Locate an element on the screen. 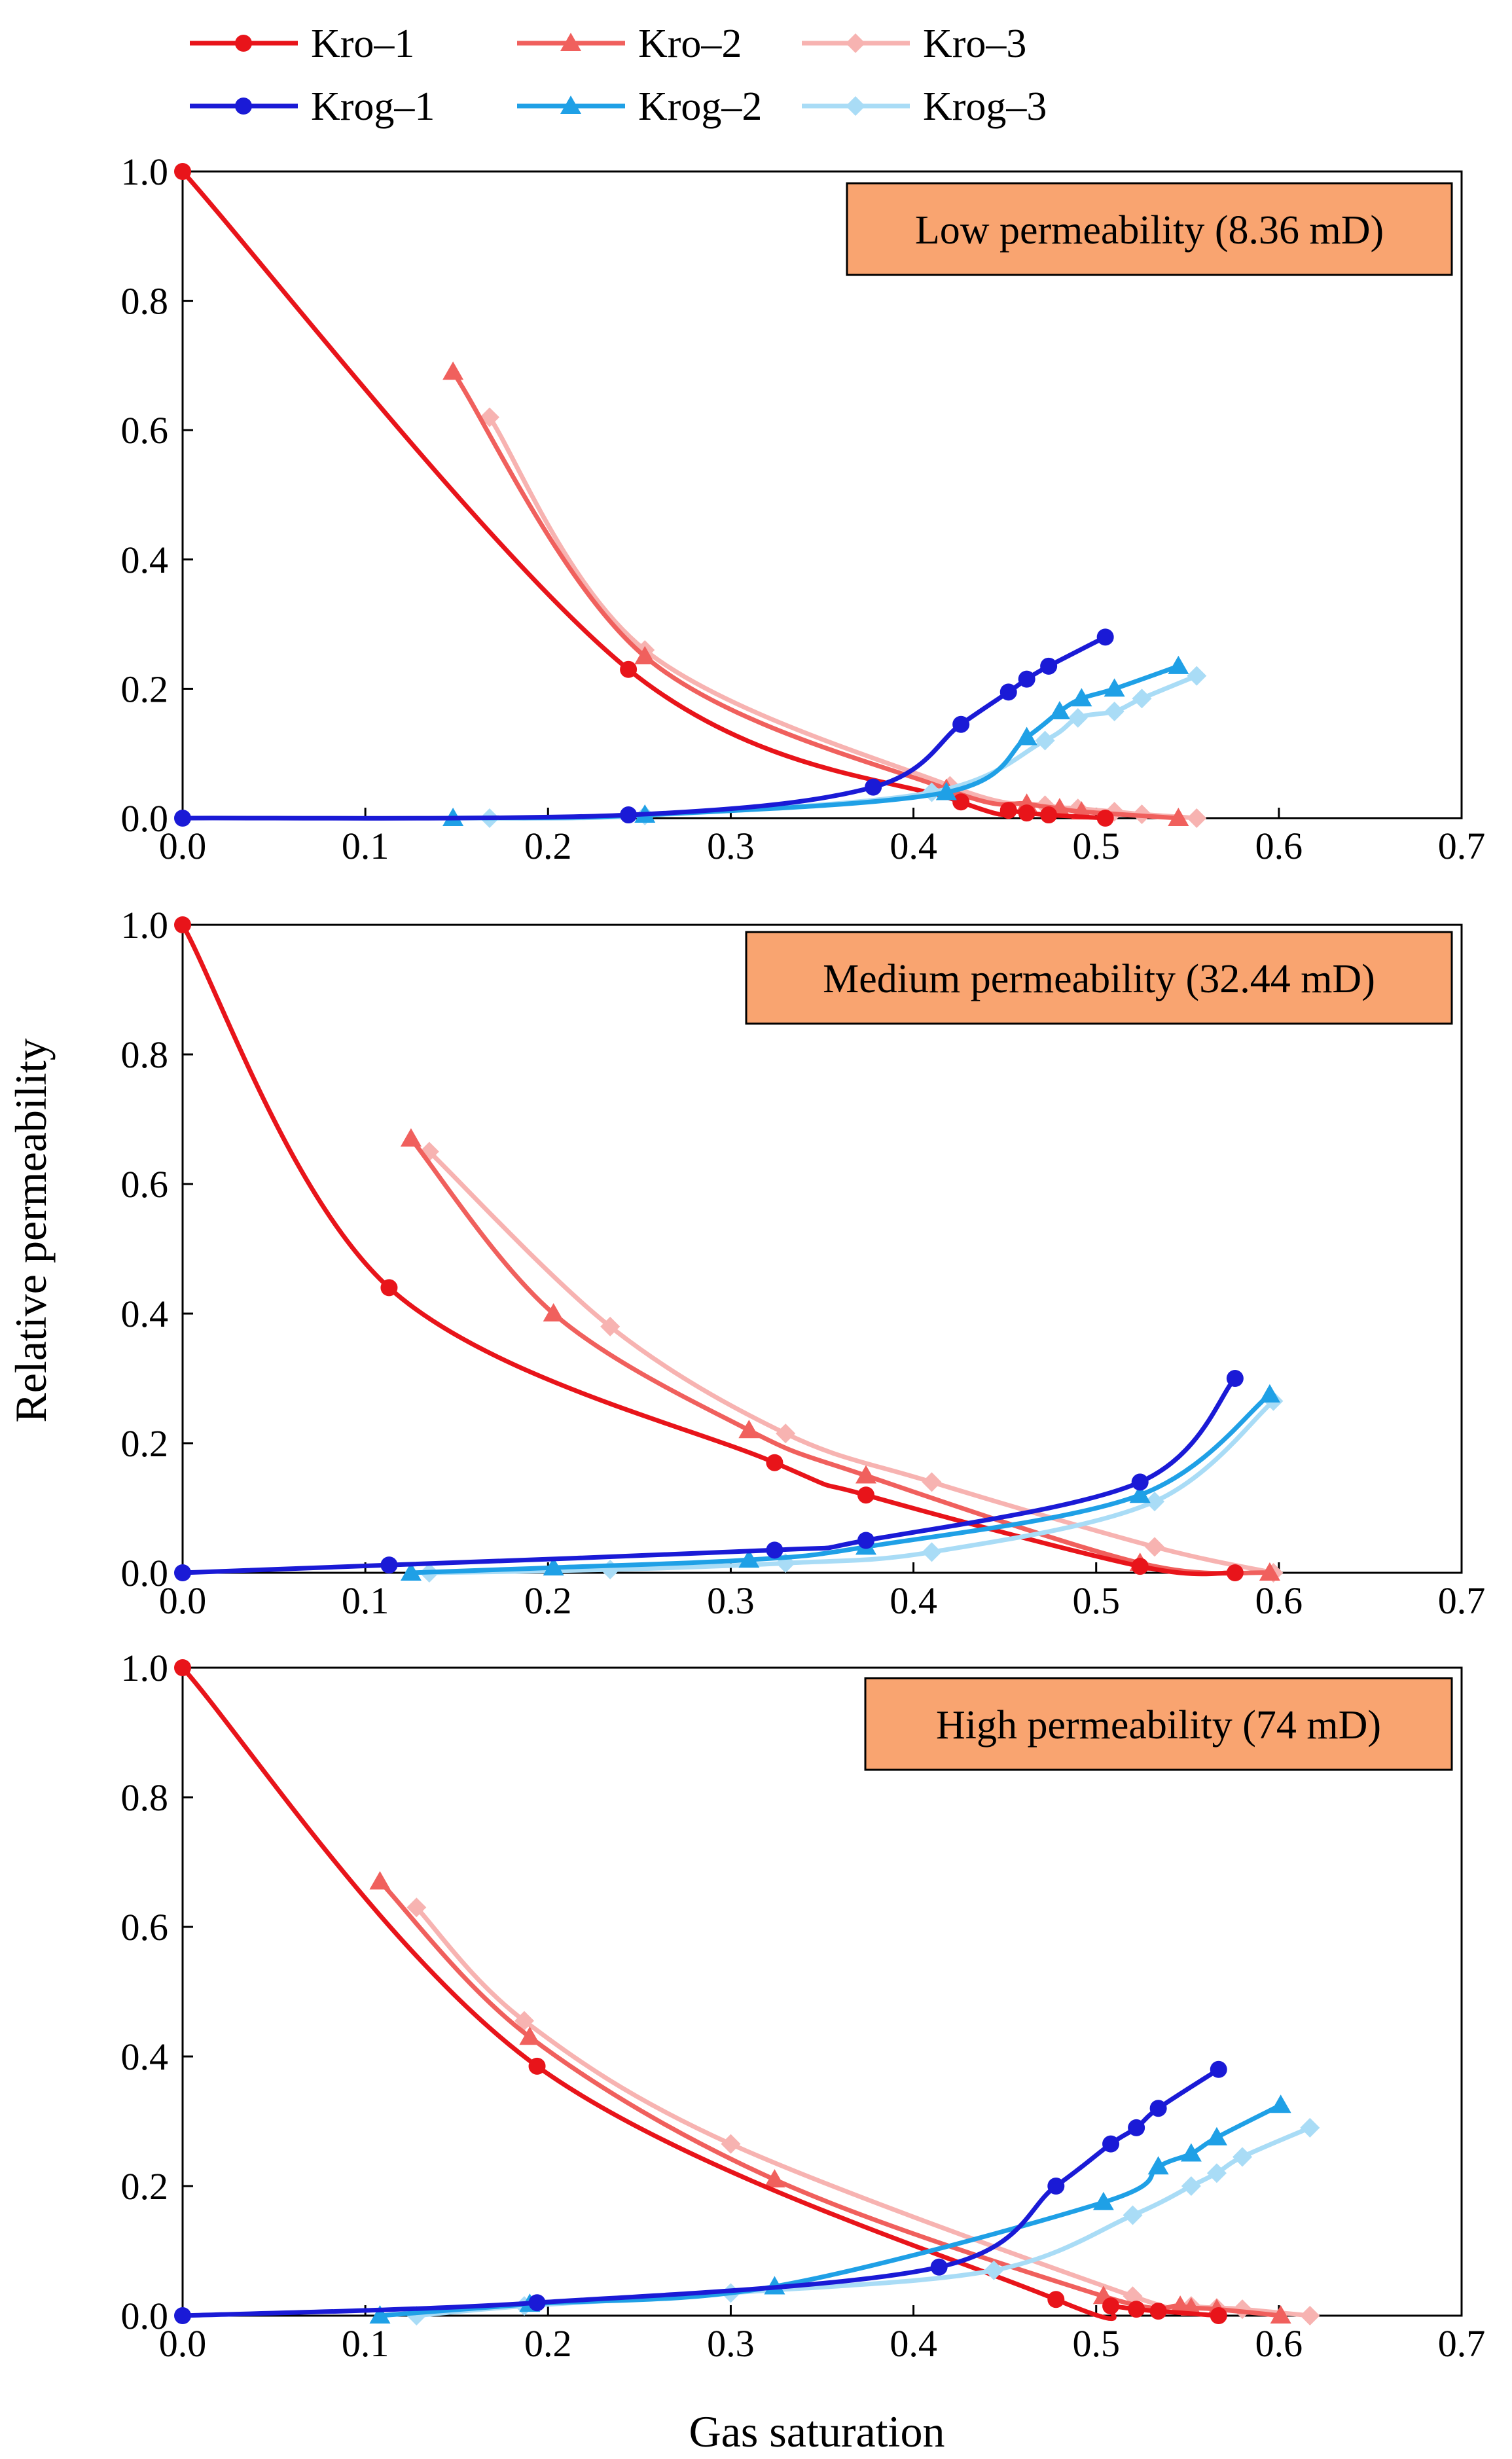 The image size is (1512, 2459). permeability-annotation: Medium permeability (32.44 mD) is located at coordinates (1099, 978).